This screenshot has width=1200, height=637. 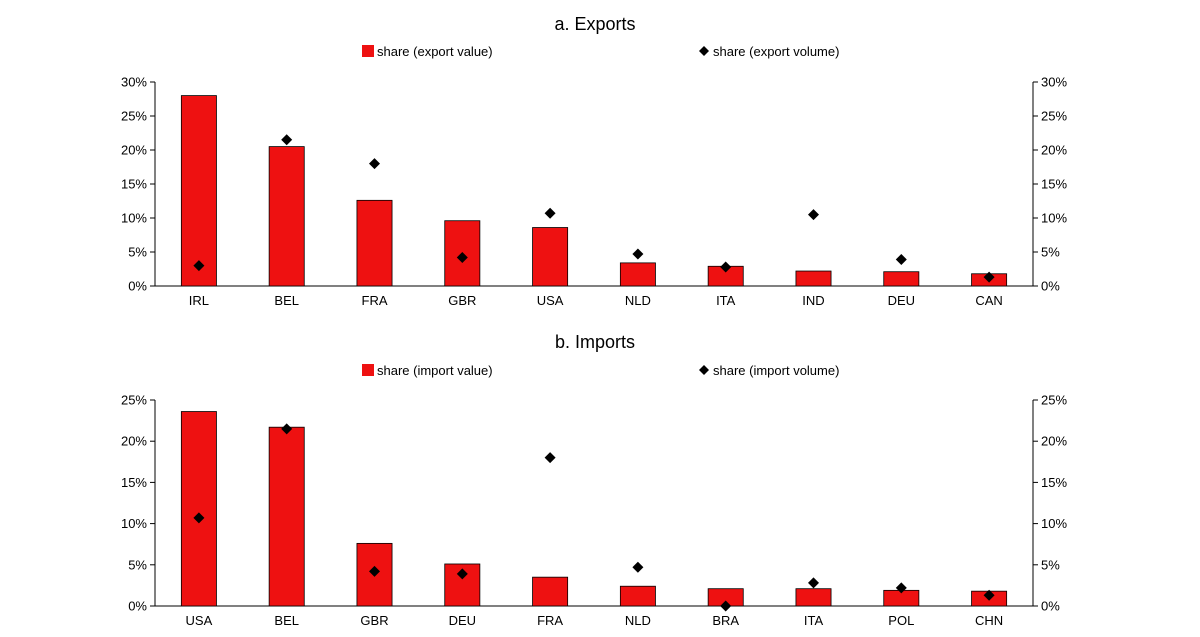 What do you see at coordinates (725, 620) in the screenshot?
I see `x-tick-label: BRA` at bounding box center [725, 620].